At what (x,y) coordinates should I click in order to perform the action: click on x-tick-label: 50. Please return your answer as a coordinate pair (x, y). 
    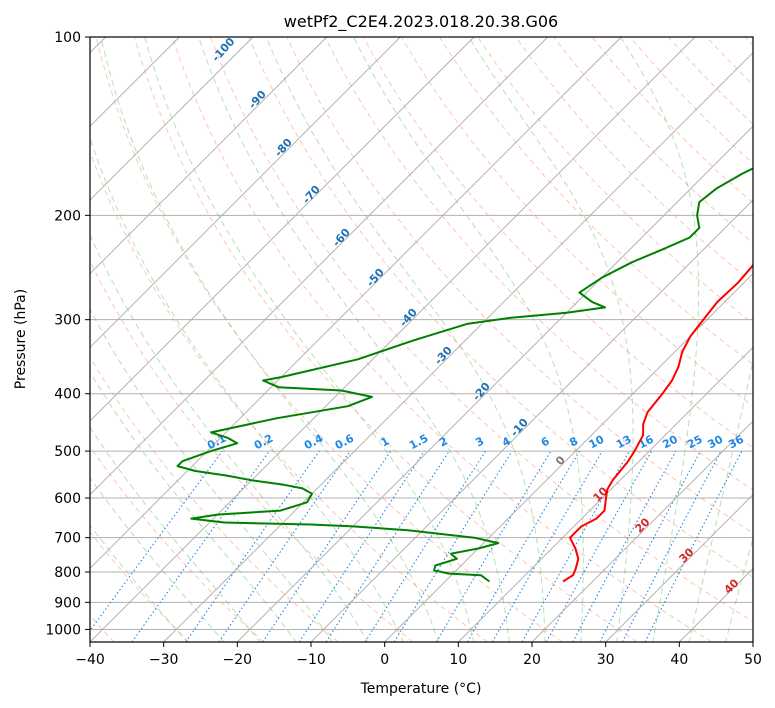
    Looking at the image, I should click on (753, 660).